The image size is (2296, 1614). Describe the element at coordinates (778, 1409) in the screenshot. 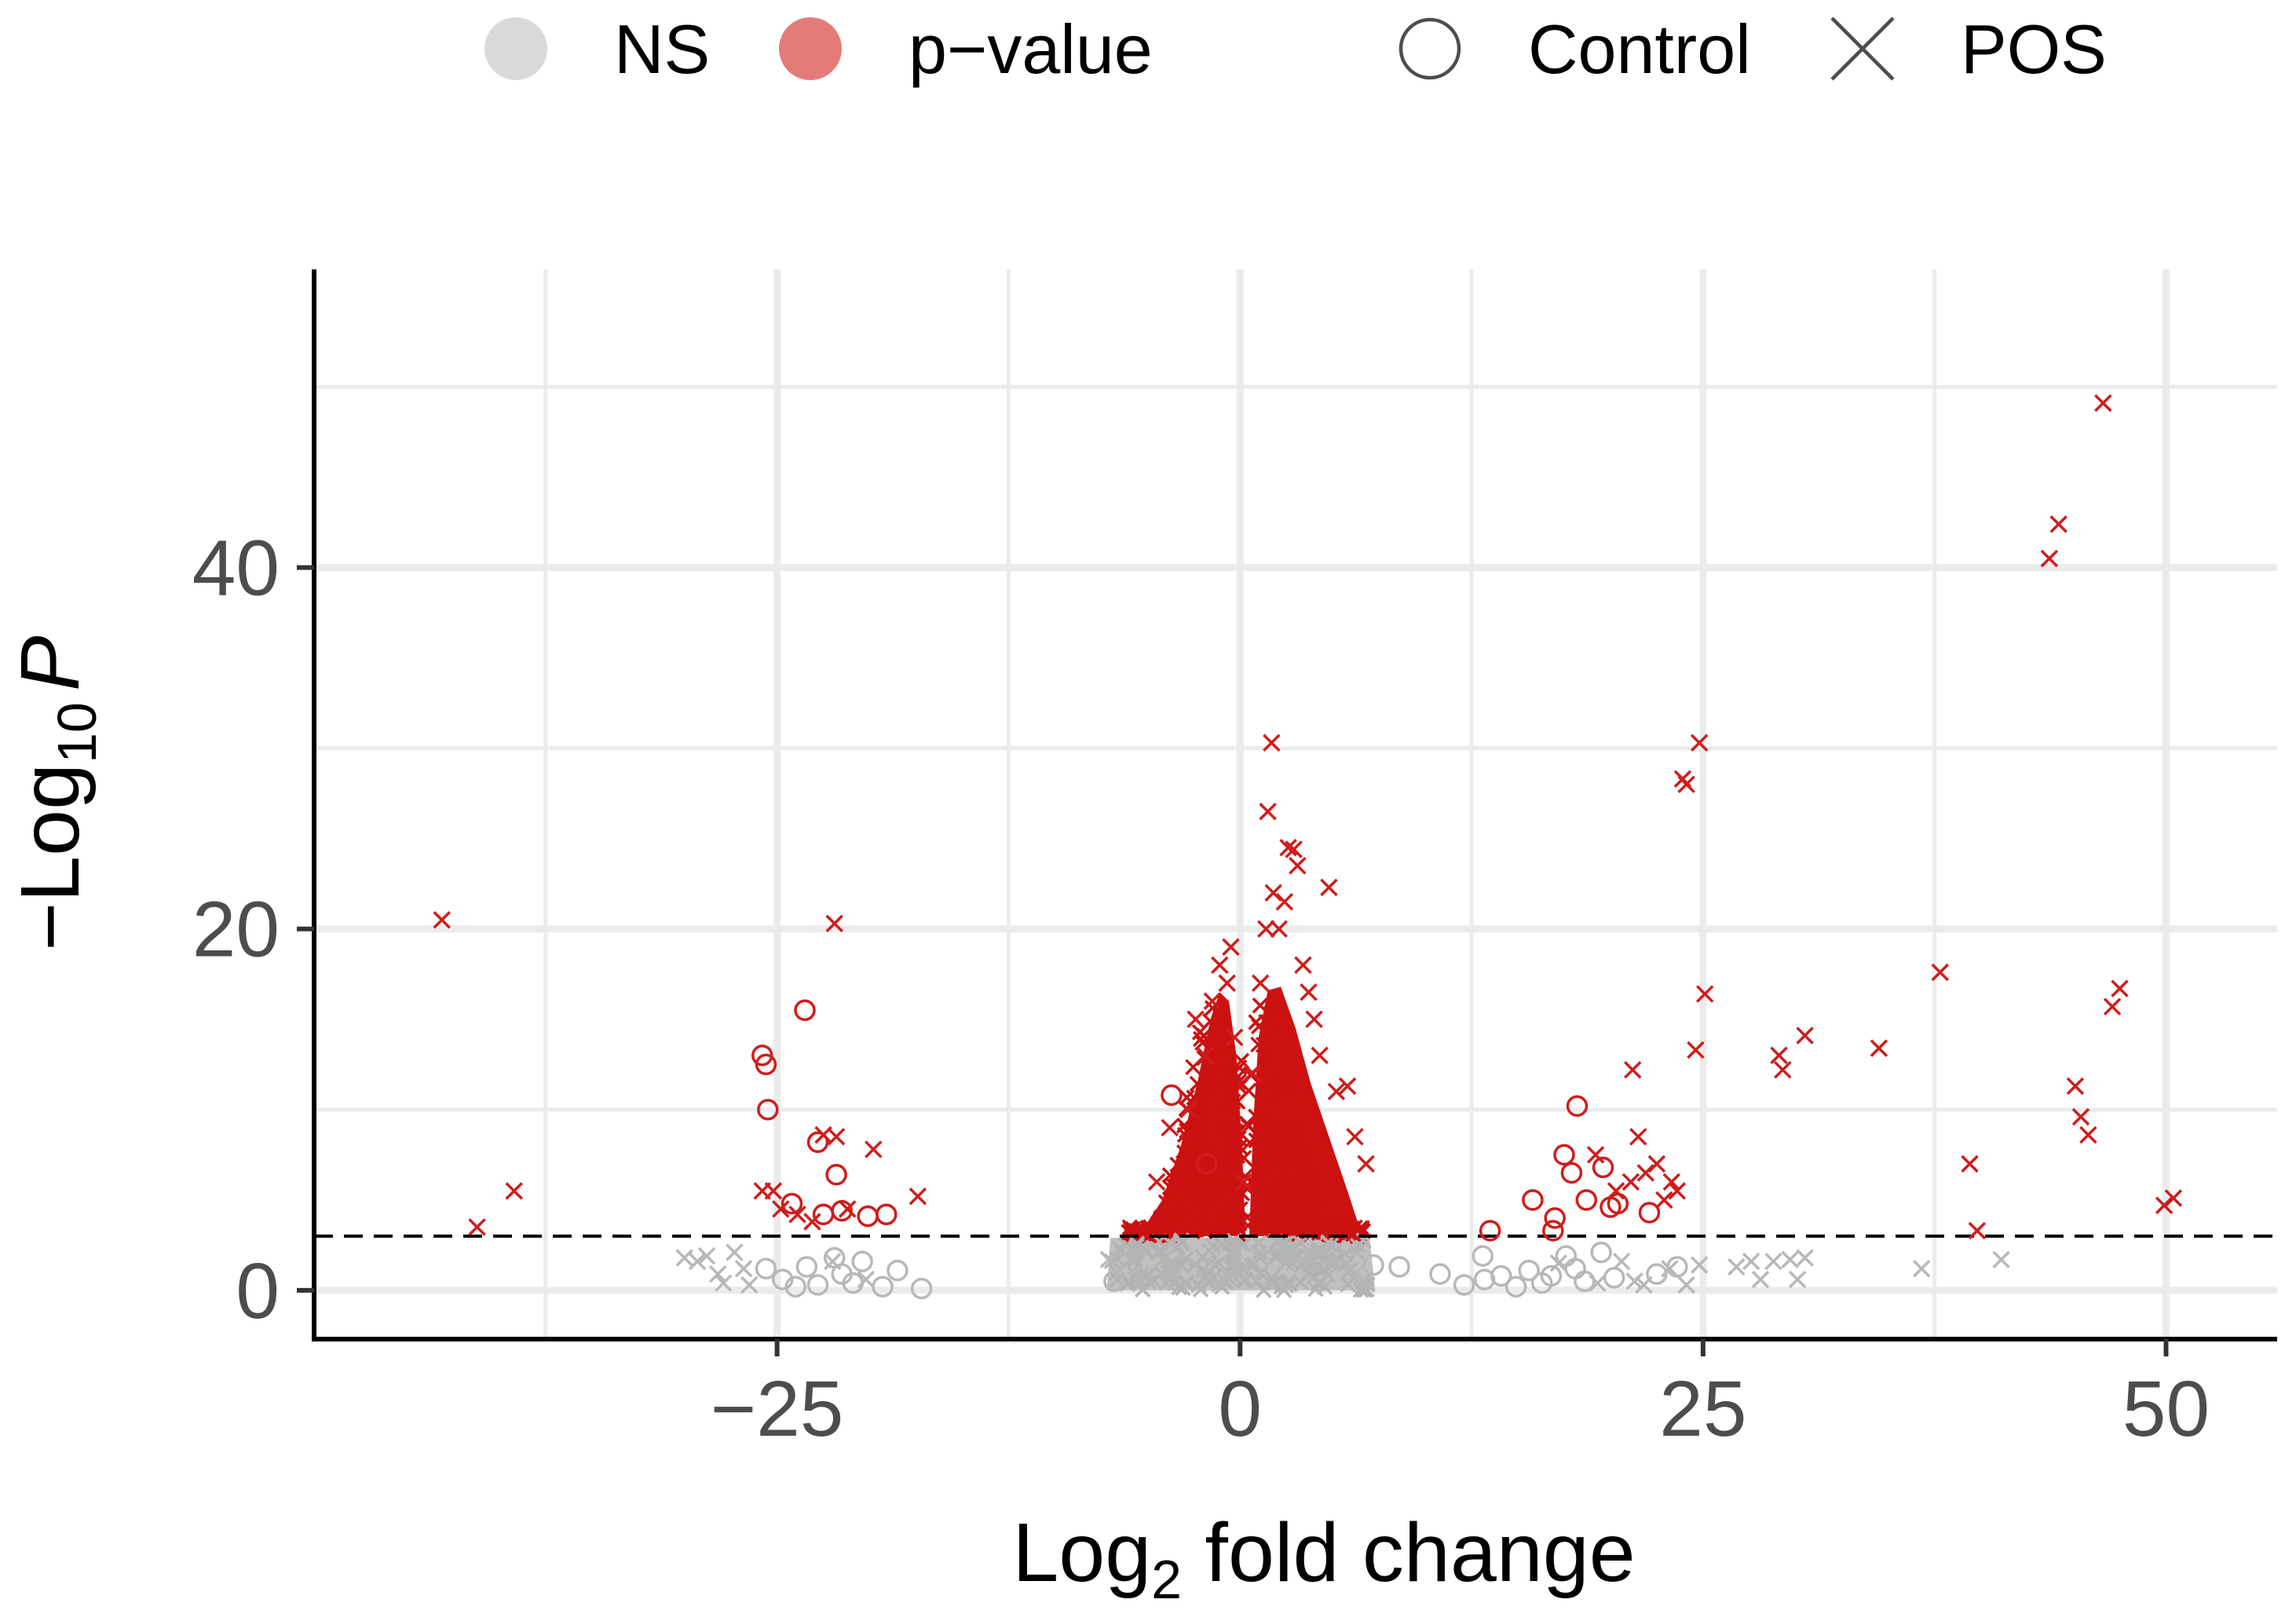

I see `x-tick-label: −25` at that location.